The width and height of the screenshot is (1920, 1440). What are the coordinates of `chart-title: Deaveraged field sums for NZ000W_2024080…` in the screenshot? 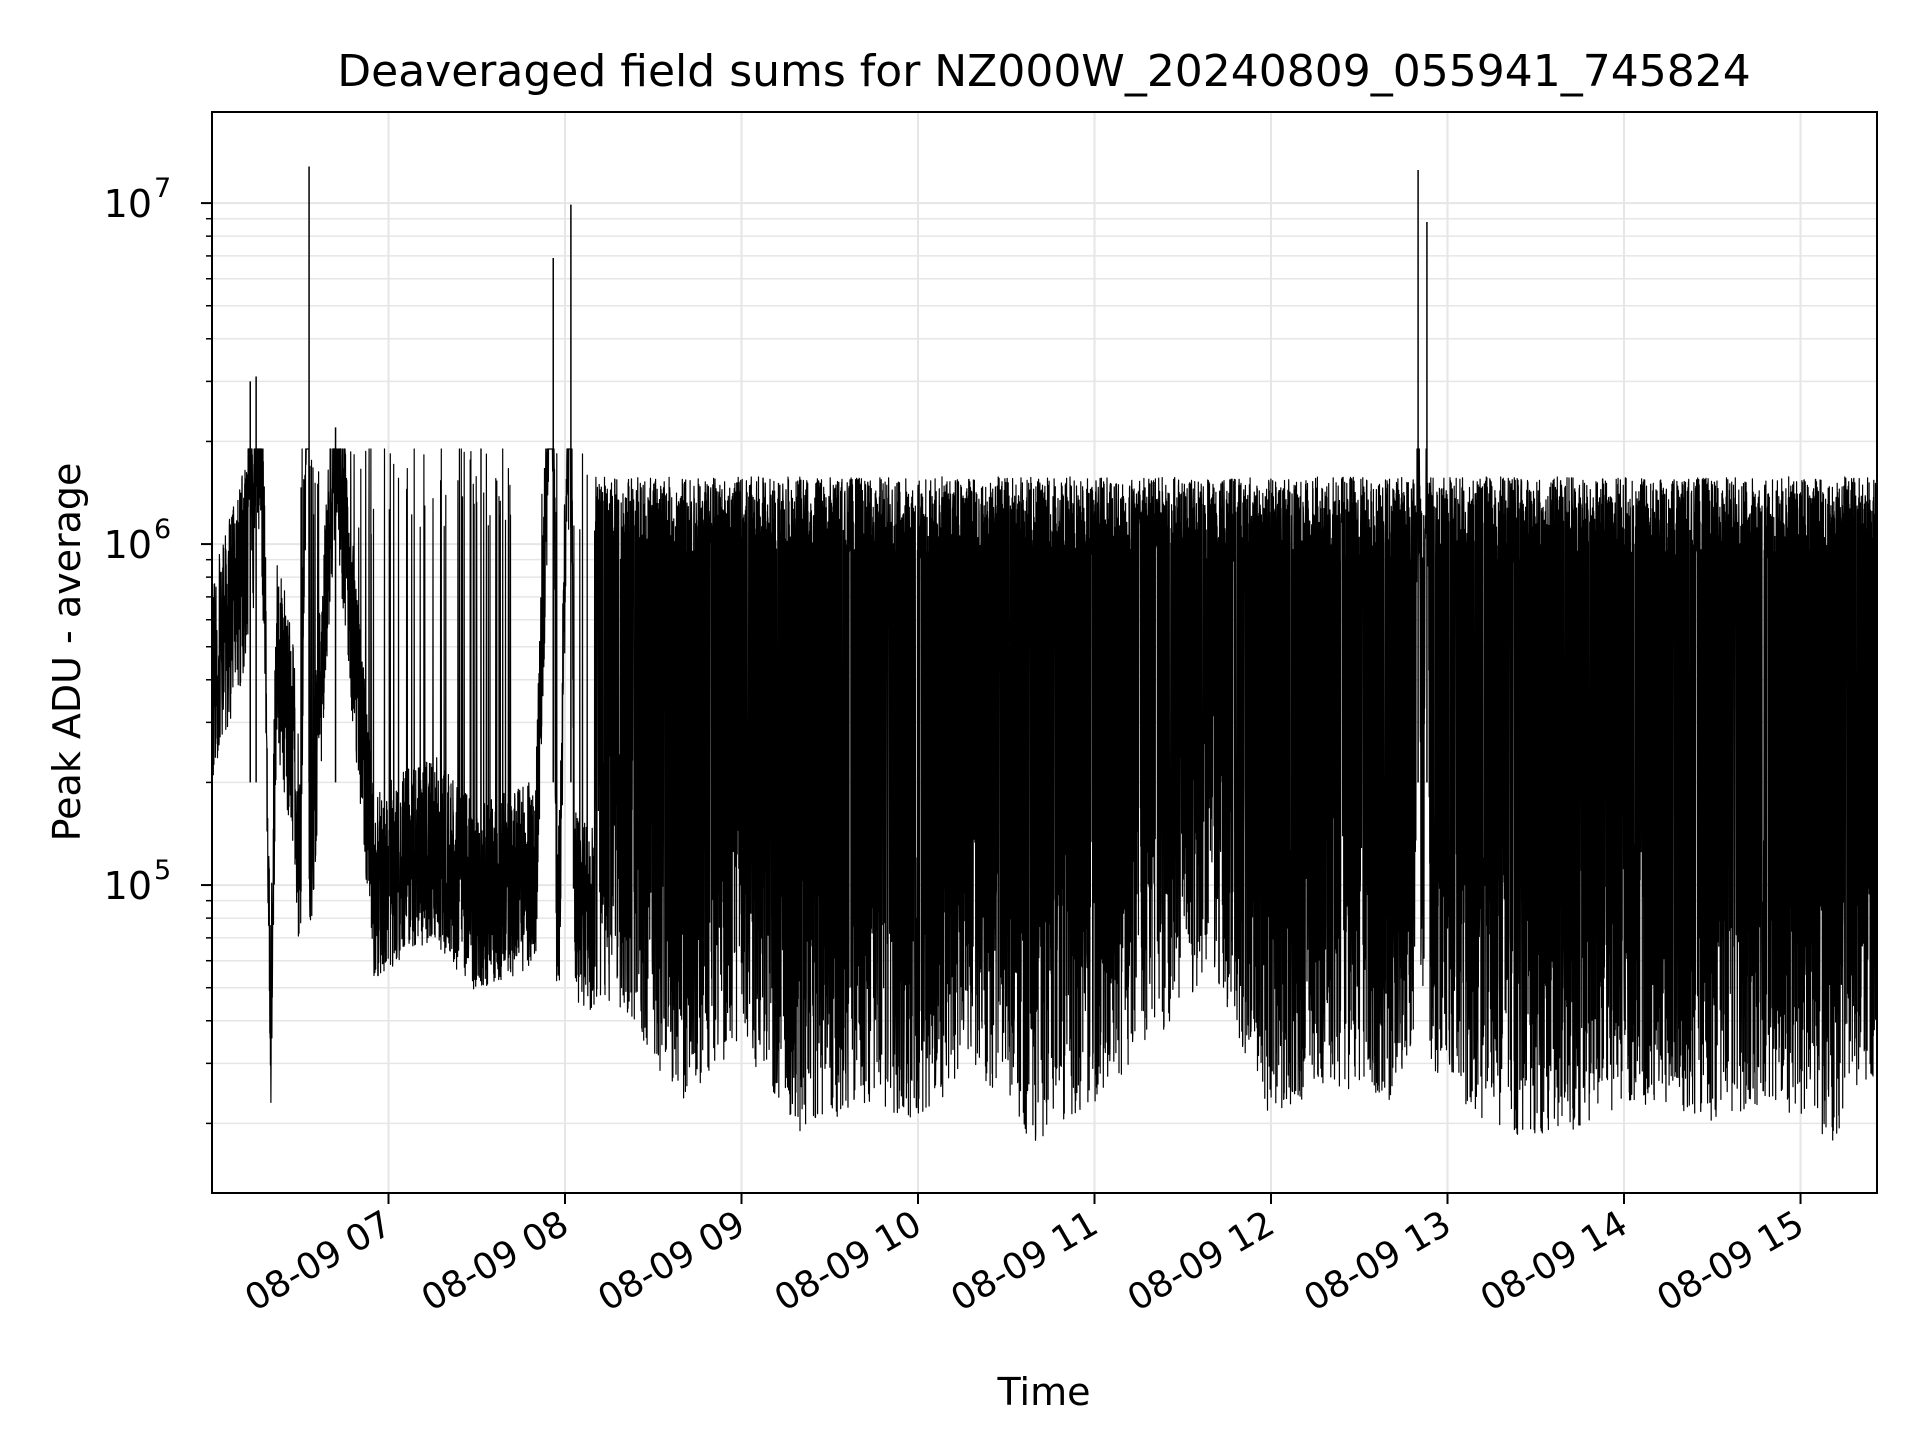 It's located at (1043, 71).